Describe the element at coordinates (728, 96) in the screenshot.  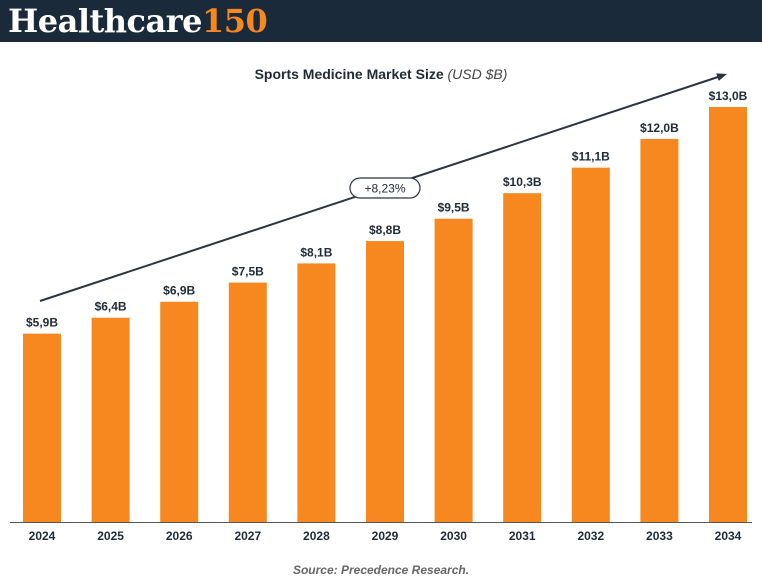
I see `data-label: $13,0B` at that location.